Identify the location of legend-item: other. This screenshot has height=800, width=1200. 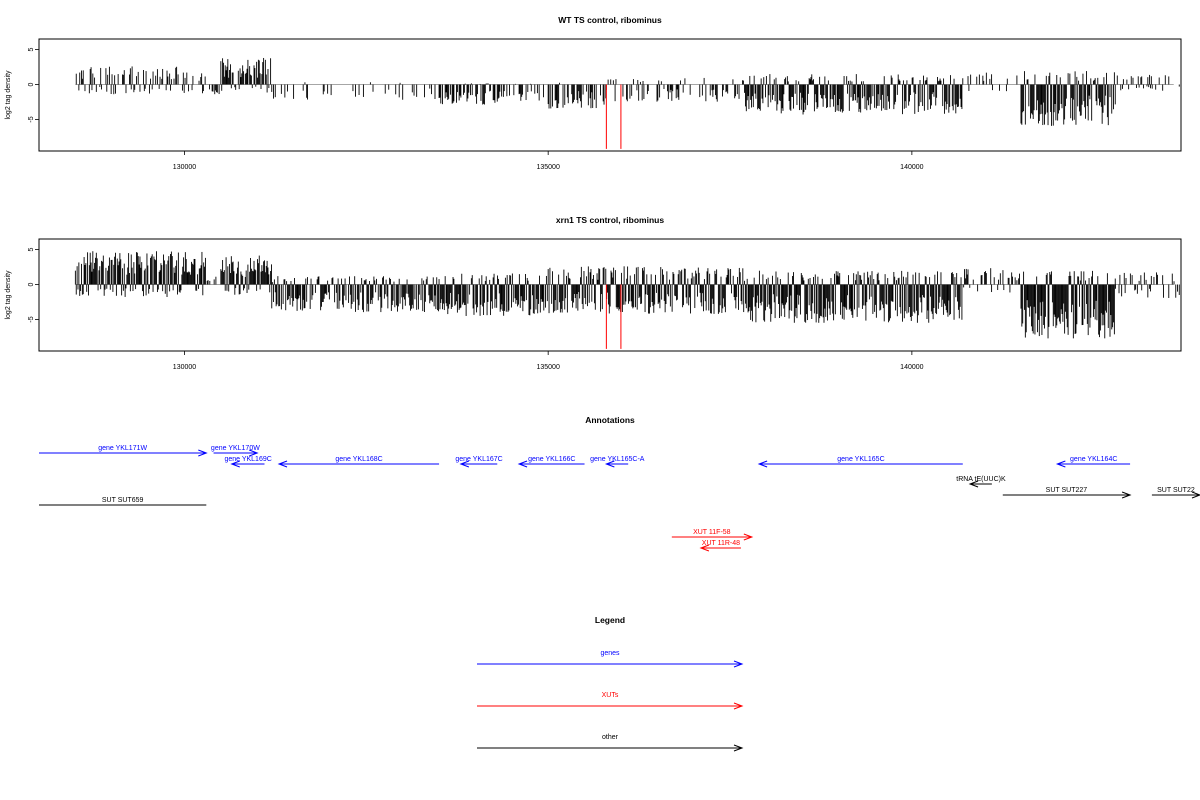
(610, 743).